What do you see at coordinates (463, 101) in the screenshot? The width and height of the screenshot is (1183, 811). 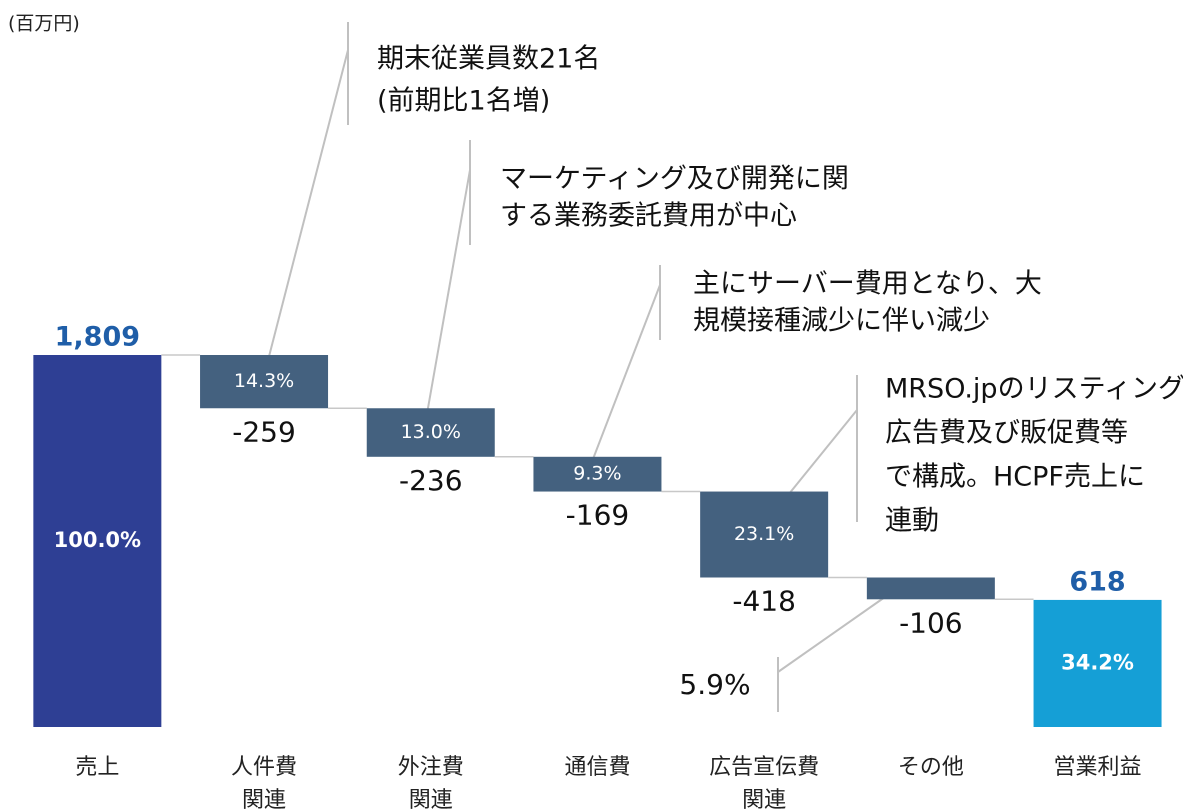 I see `annotation: (前期比1名増)` at bounding box center [463, 101].